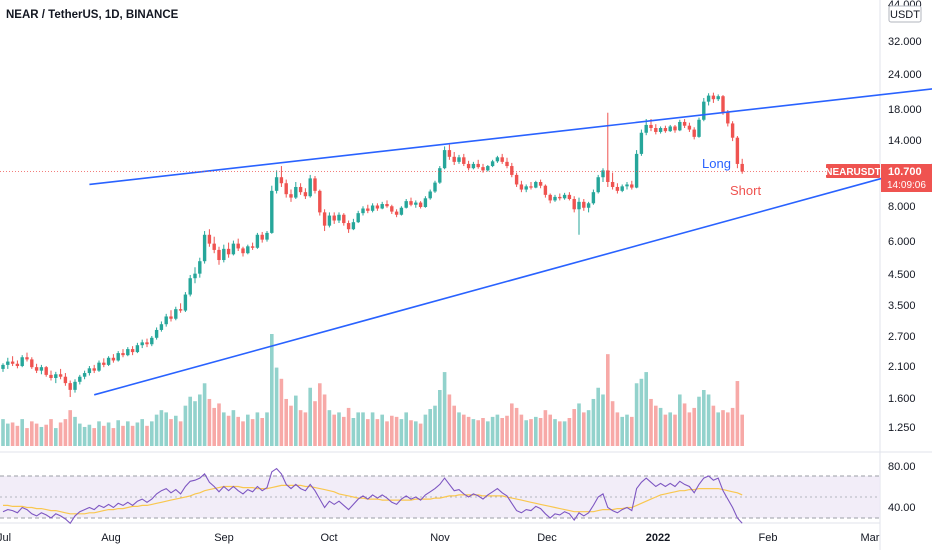  What do you see at coordinates (745, 190) in the screenshot?
I see `annotation-short: Short` at bounding box center [745, 190].